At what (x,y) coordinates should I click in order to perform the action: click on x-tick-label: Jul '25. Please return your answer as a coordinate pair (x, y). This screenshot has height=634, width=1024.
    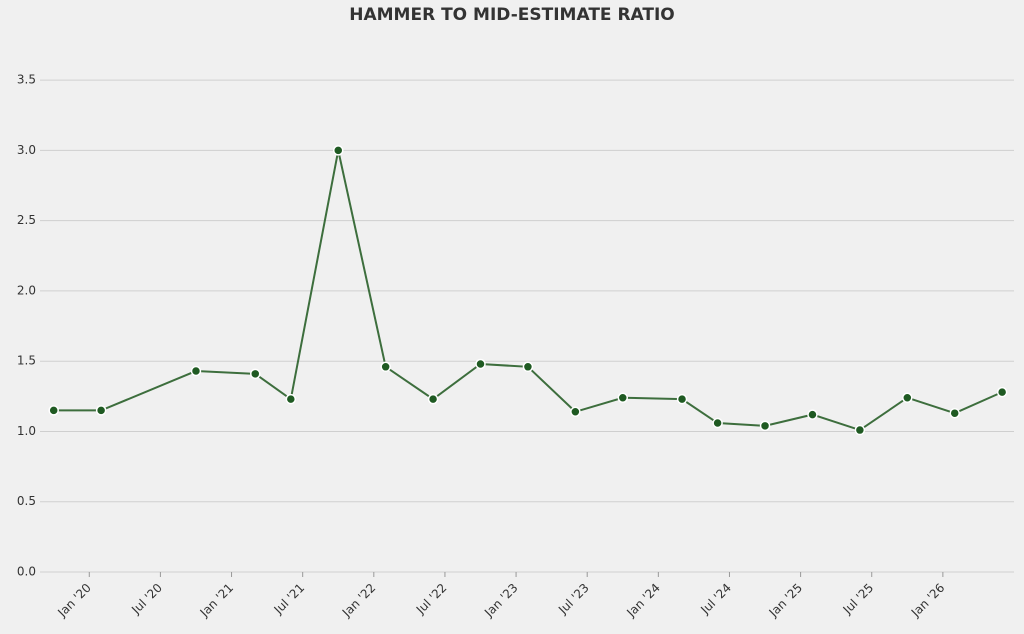
    Looking at the image, I should click on (858, 599).